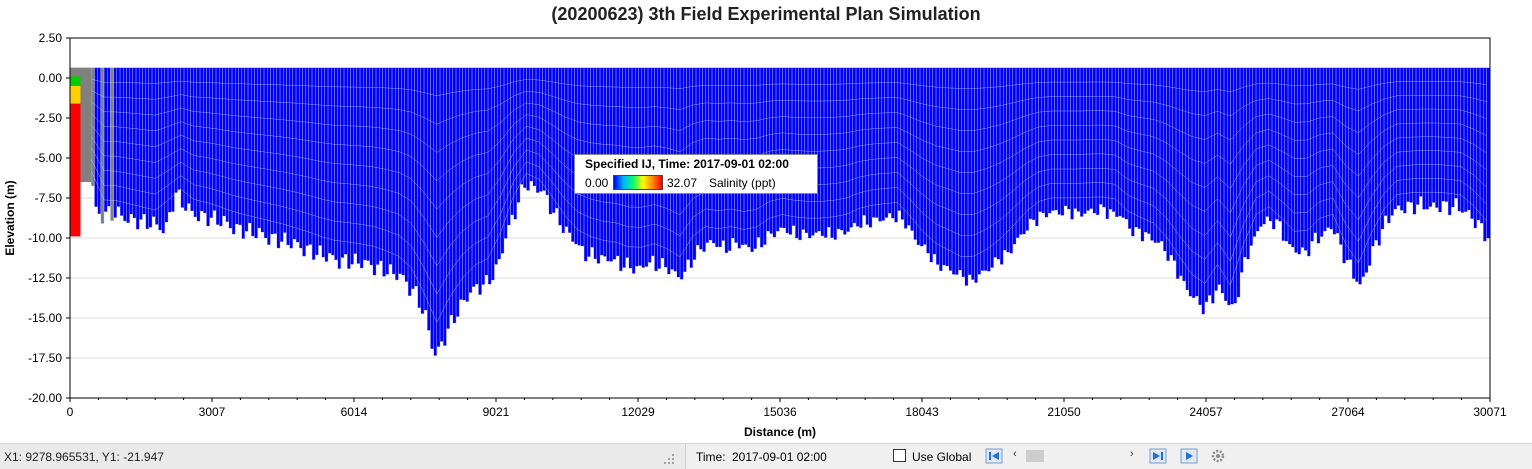  What do you see at coordinates (1035, 456) in the screenshot?
I see `time-slider-thumb` at bounding box center [1035, 456].